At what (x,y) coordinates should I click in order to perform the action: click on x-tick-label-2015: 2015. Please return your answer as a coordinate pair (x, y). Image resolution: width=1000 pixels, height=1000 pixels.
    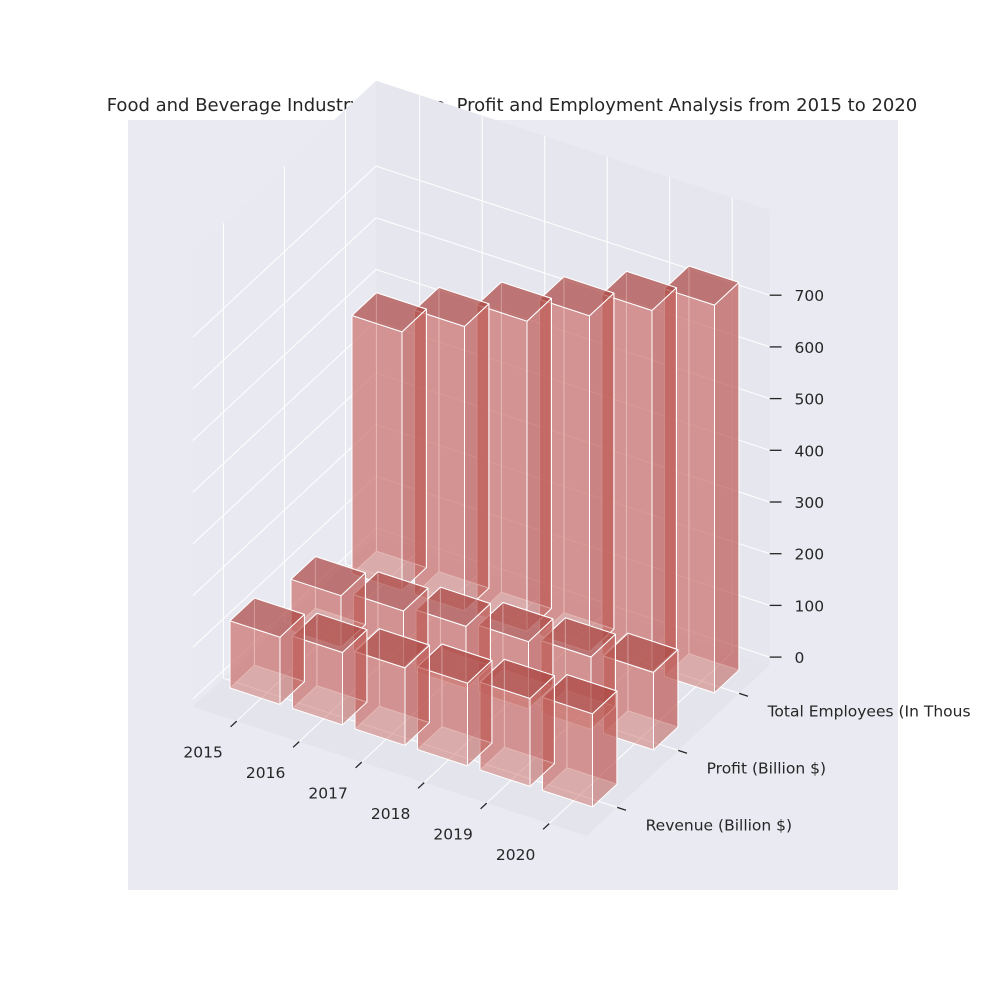
    Looking at the image, I should click on (202, 752).